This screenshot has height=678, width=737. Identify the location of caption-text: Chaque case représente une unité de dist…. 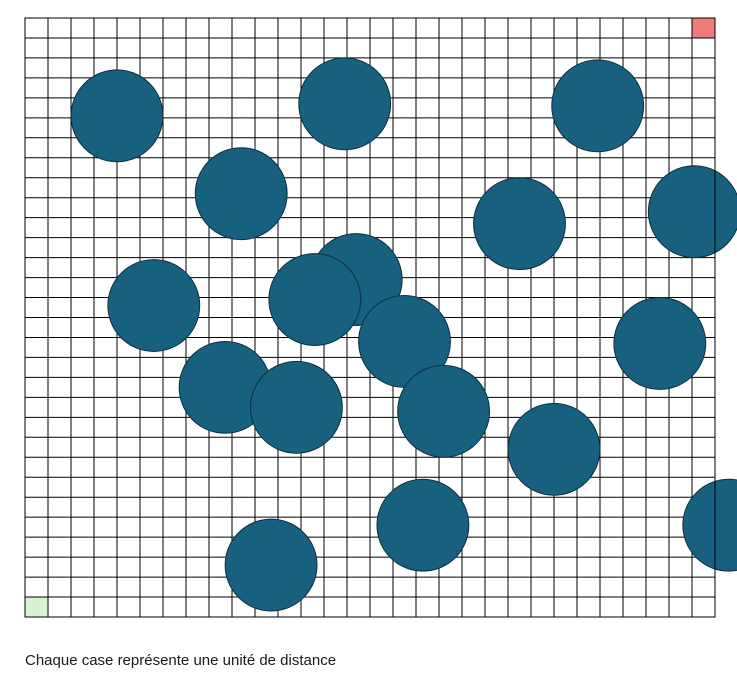
(181, 660).